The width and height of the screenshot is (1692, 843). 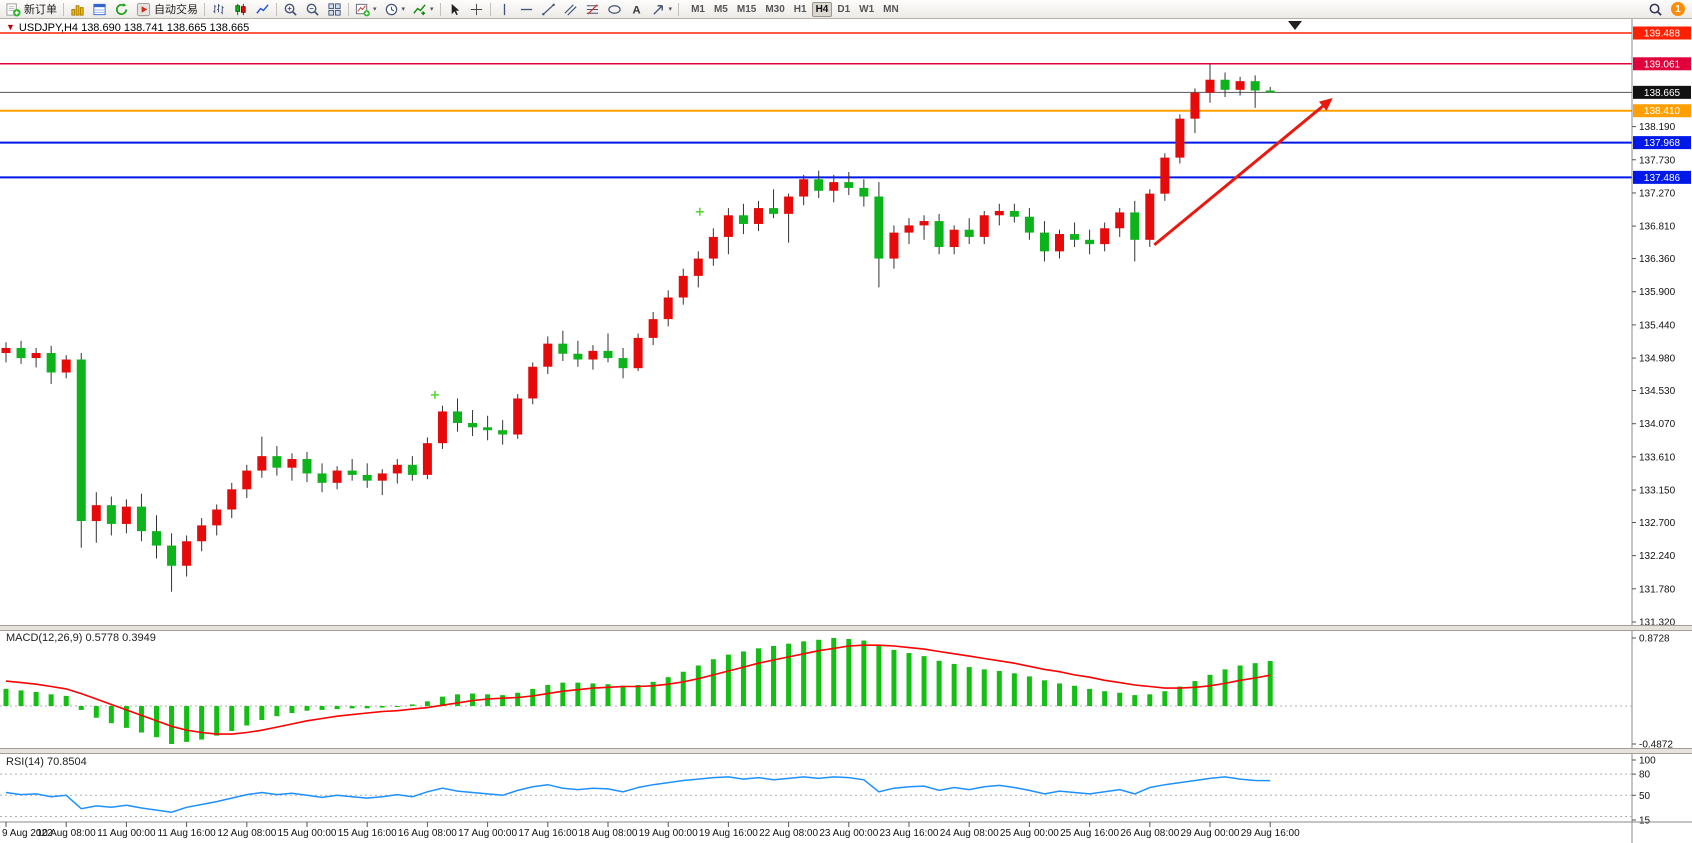 What do you see at coordinates (844, 9) in the screenshot?
I see `timeframe-button-d1: D1` at bounding box center [844, 9].